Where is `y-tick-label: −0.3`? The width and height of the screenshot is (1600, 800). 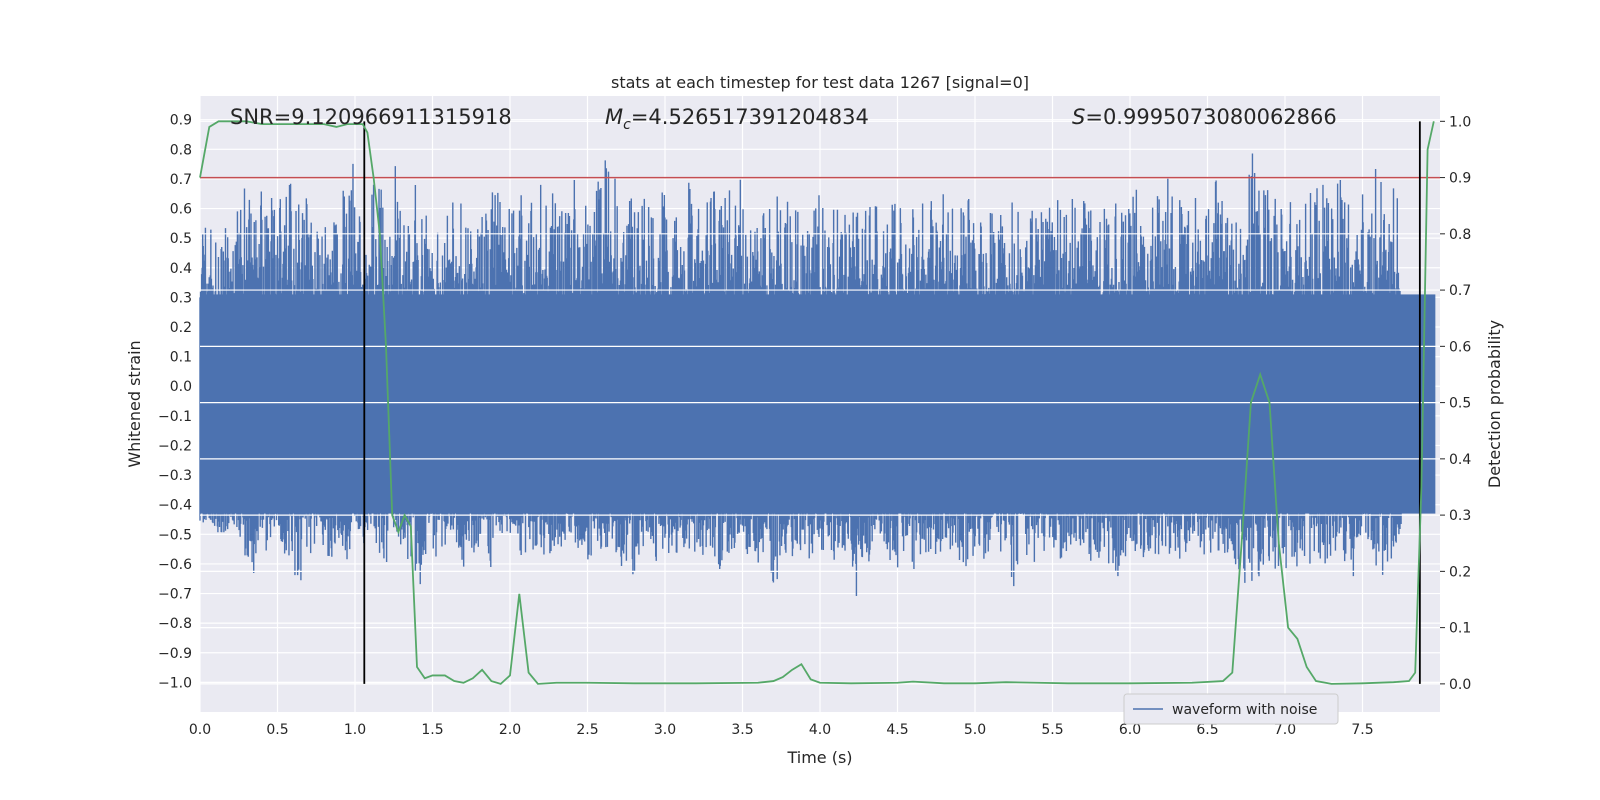
y-tick-label: −0.3 is located at coordinates (175, 476).